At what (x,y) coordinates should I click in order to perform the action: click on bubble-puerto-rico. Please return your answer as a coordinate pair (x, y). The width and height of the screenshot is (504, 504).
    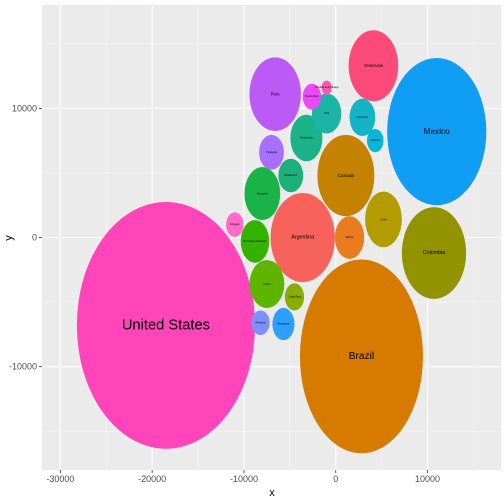
    Looking at the image, I should click on (312, 96).